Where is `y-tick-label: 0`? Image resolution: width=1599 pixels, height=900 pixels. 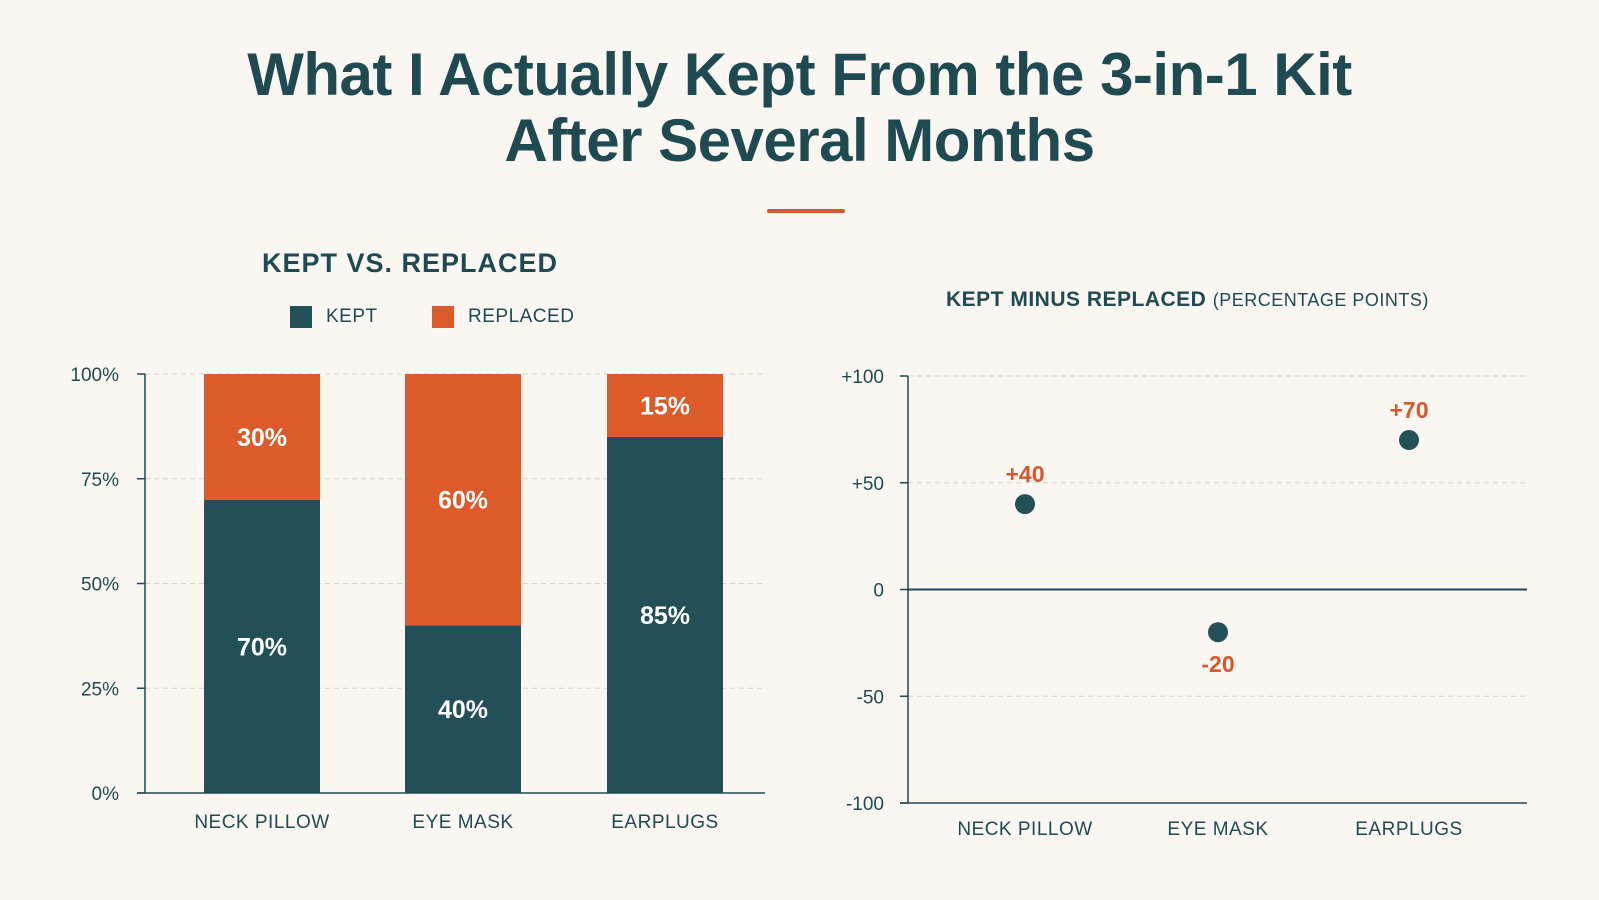 y-tick-label: 0 is located at coordinates (878, 591).